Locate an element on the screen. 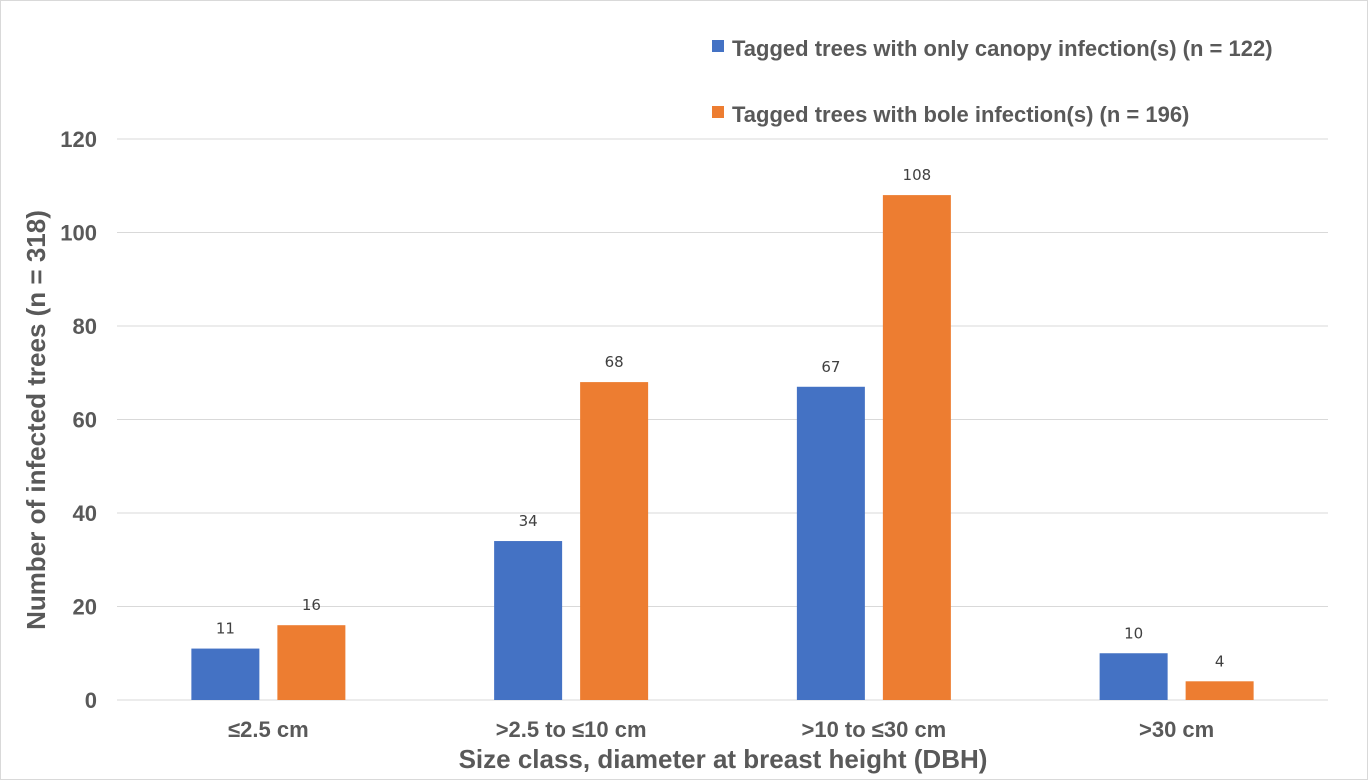 This screenshot has width=1368, height=780. y-axis-ticks: 0 20 40 60 80 100 120 is located at coordinates (78, 420).